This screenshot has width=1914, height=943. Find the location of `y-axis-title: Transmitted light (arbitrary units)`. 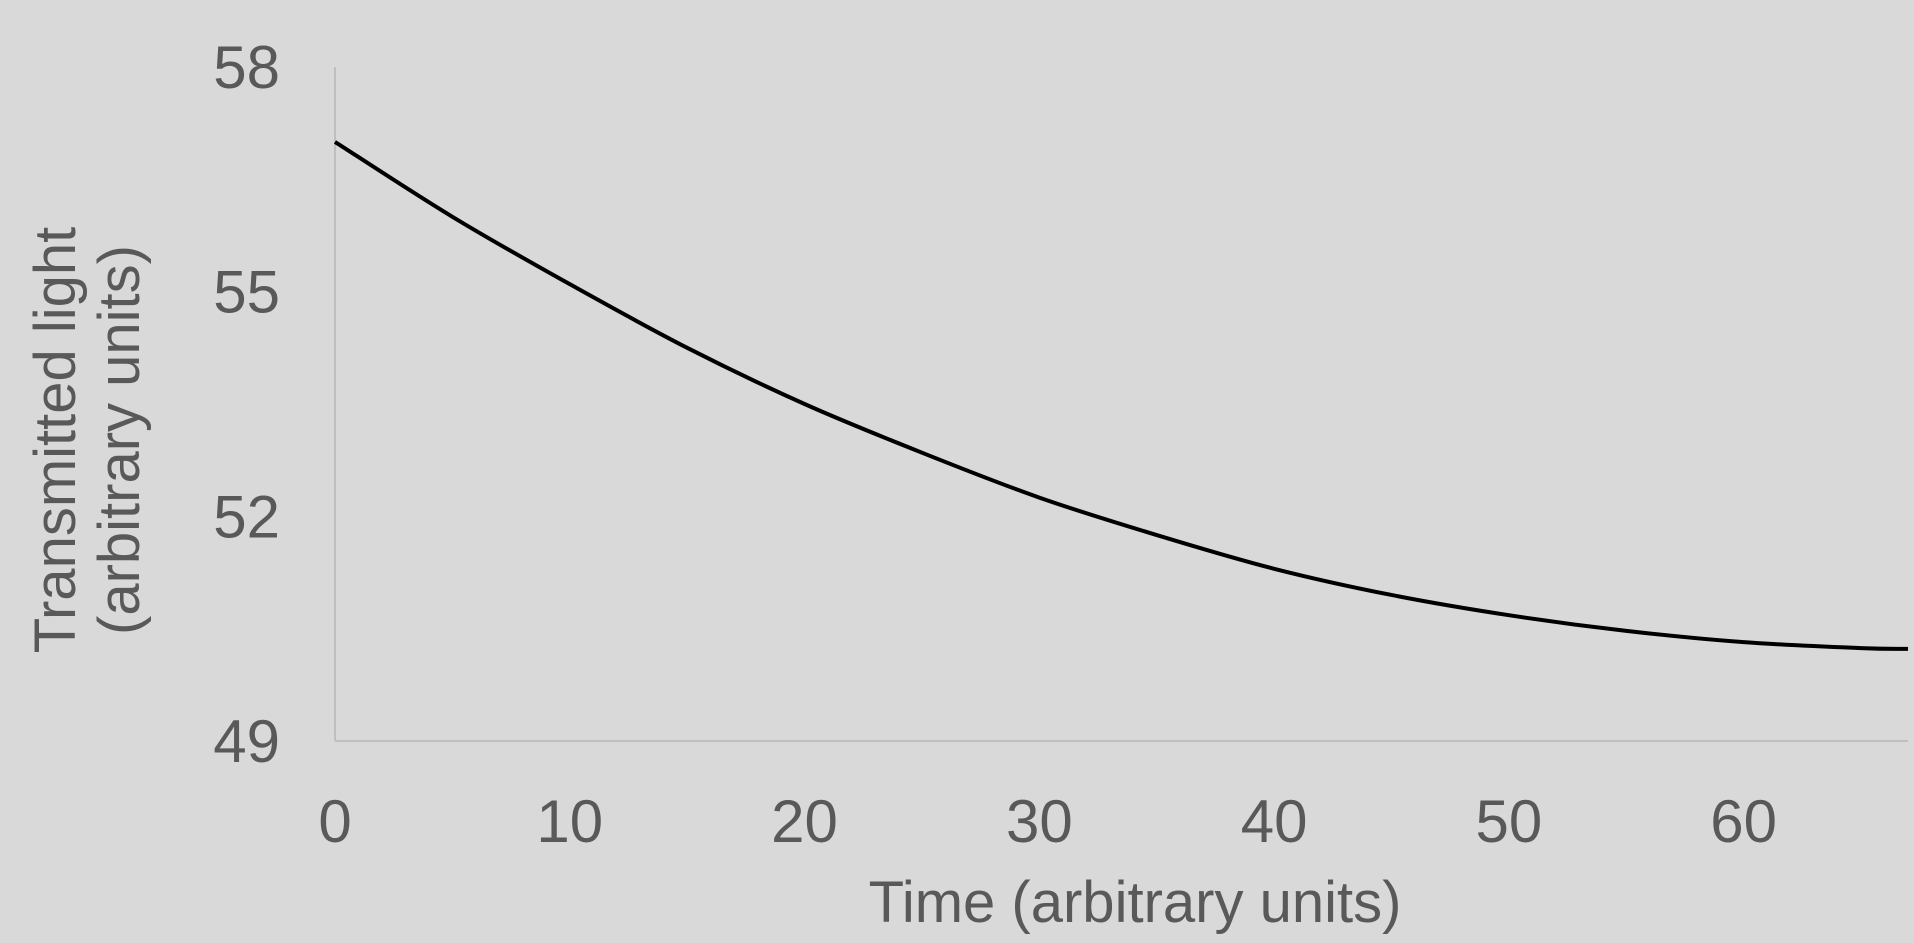

y-axis-title: Transmitted light (arbitrary units) is located at coordinates (87, 440).